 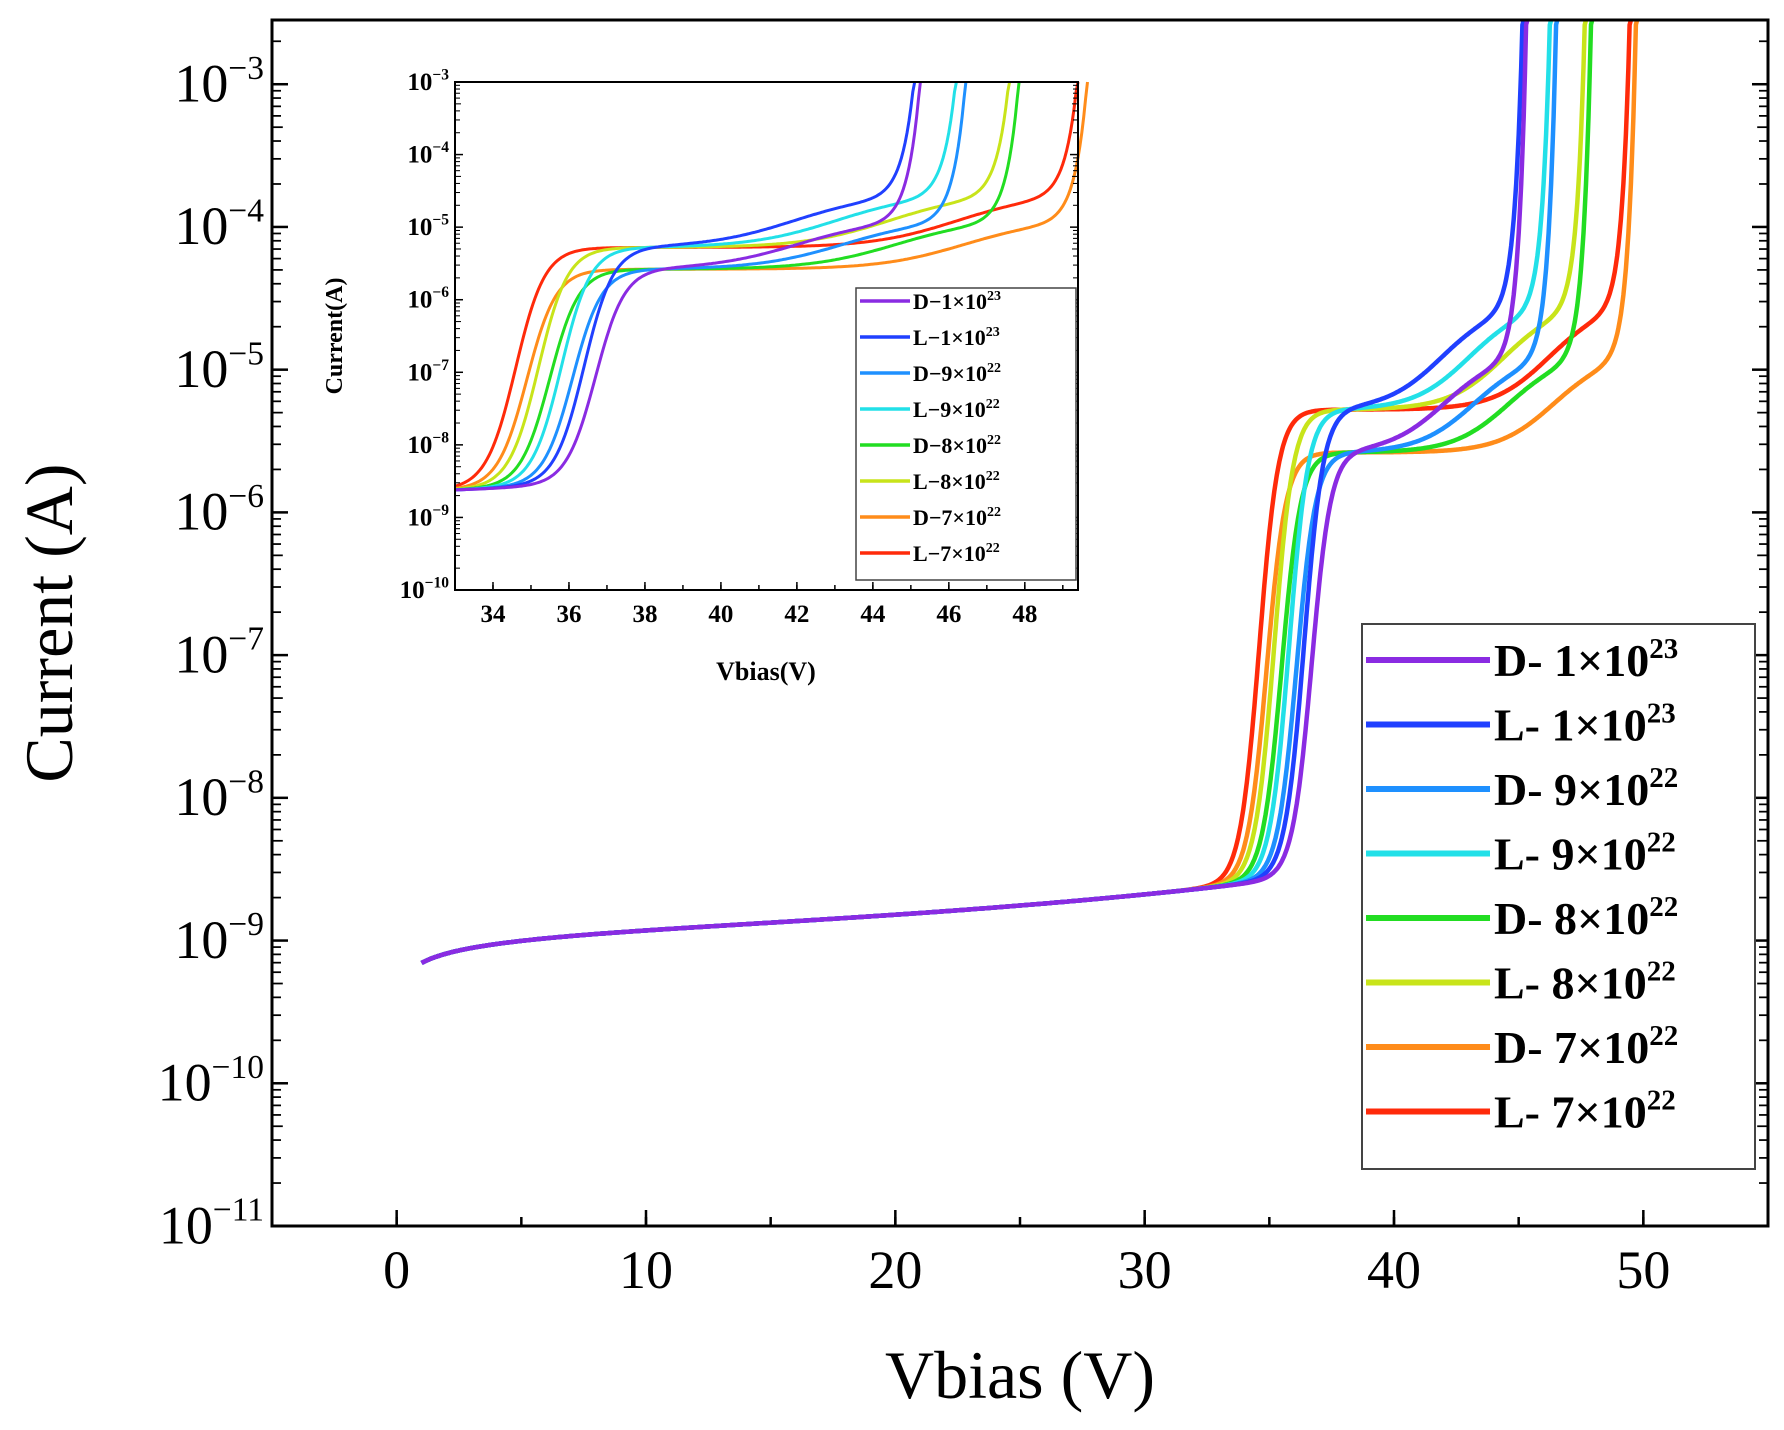 I want to click on x-tick-label: 20, so click(x=895, y=1270).